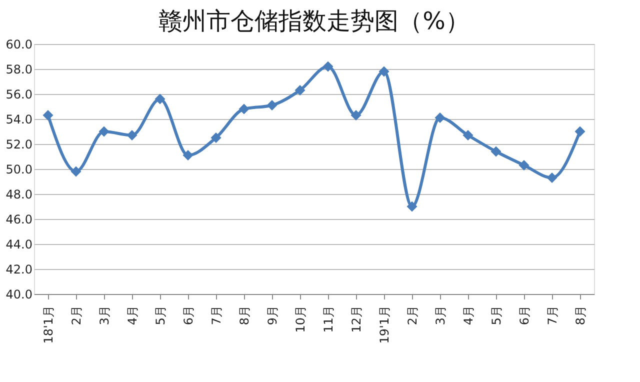 The height and width of the screenshot is (382, 640). I want to click on y-tick-label: 46.0, so click(19, 219).